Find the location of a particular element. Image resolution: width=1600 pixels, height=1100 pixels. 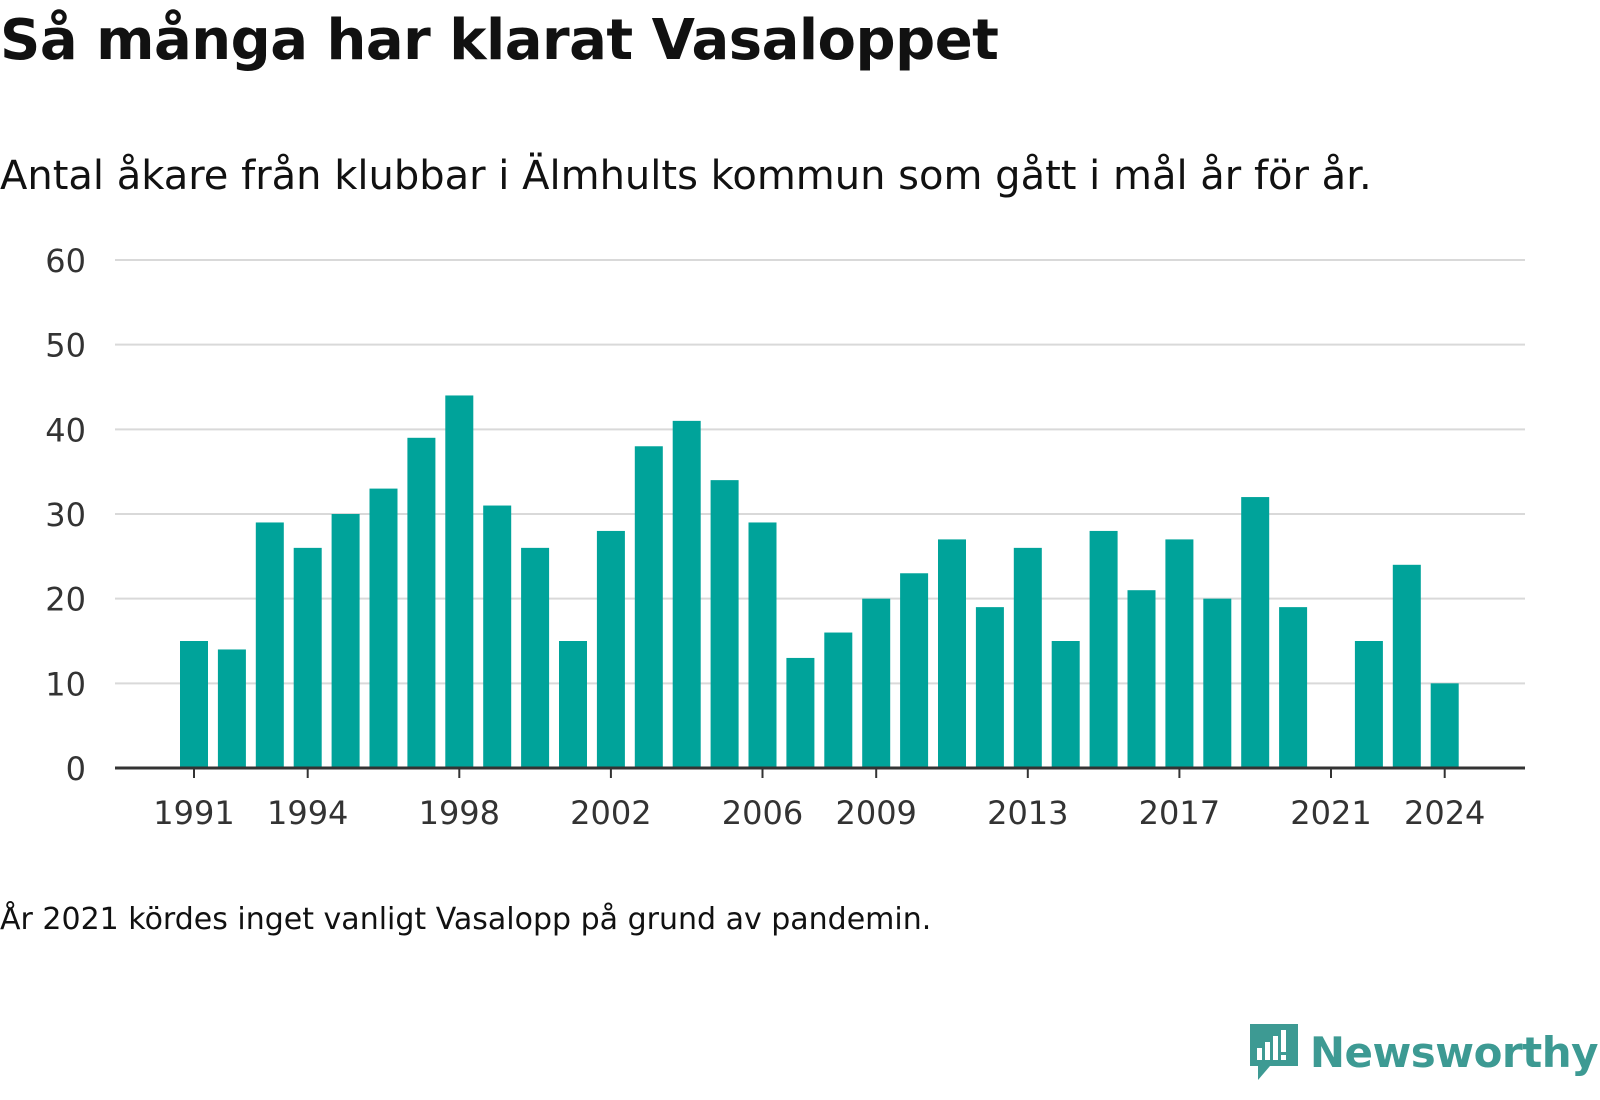

x-tick-label: 2006 is located at coordinates (762, 813).